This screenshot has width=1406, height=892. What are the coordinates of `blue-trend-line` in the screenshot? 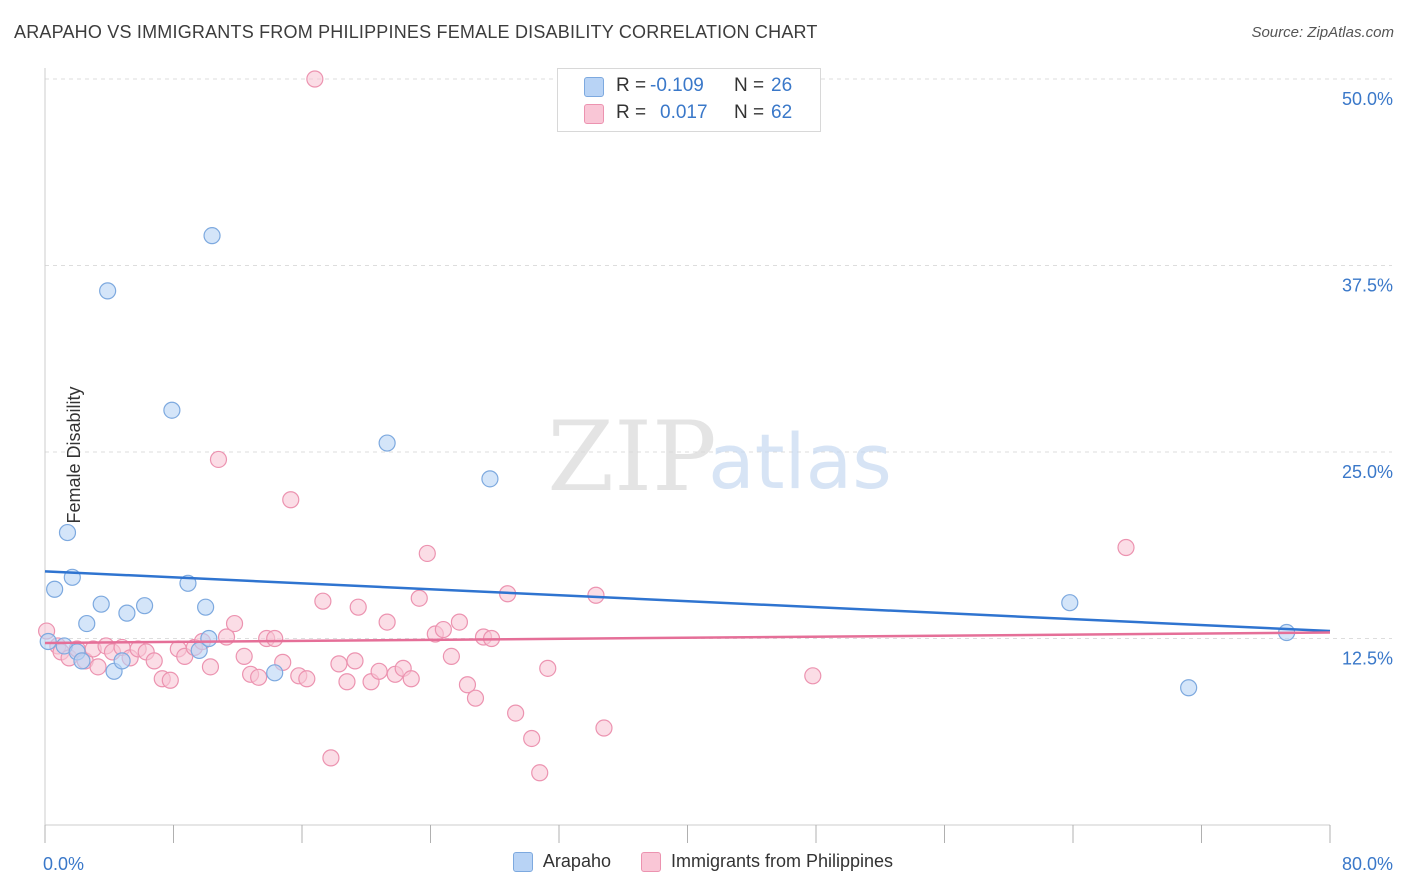 It's located at (687, 601).